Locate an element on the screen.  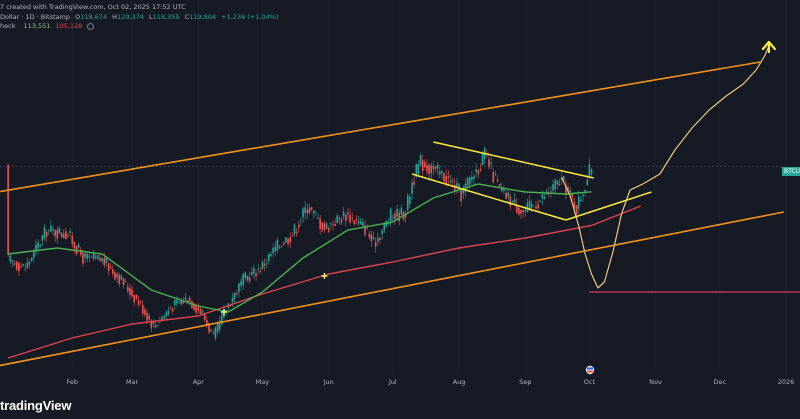
tradingview-logo: tradingView is located at coordinates (36, 405).